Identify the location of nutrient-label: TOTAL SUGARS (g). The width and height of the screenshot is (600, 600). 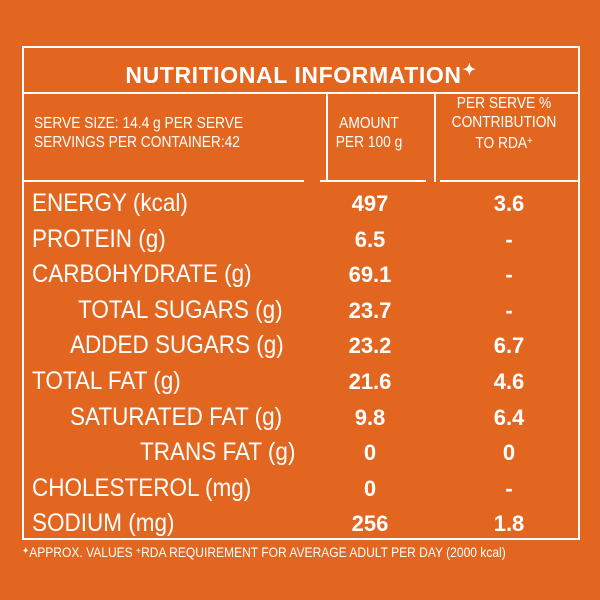
(180, 309).